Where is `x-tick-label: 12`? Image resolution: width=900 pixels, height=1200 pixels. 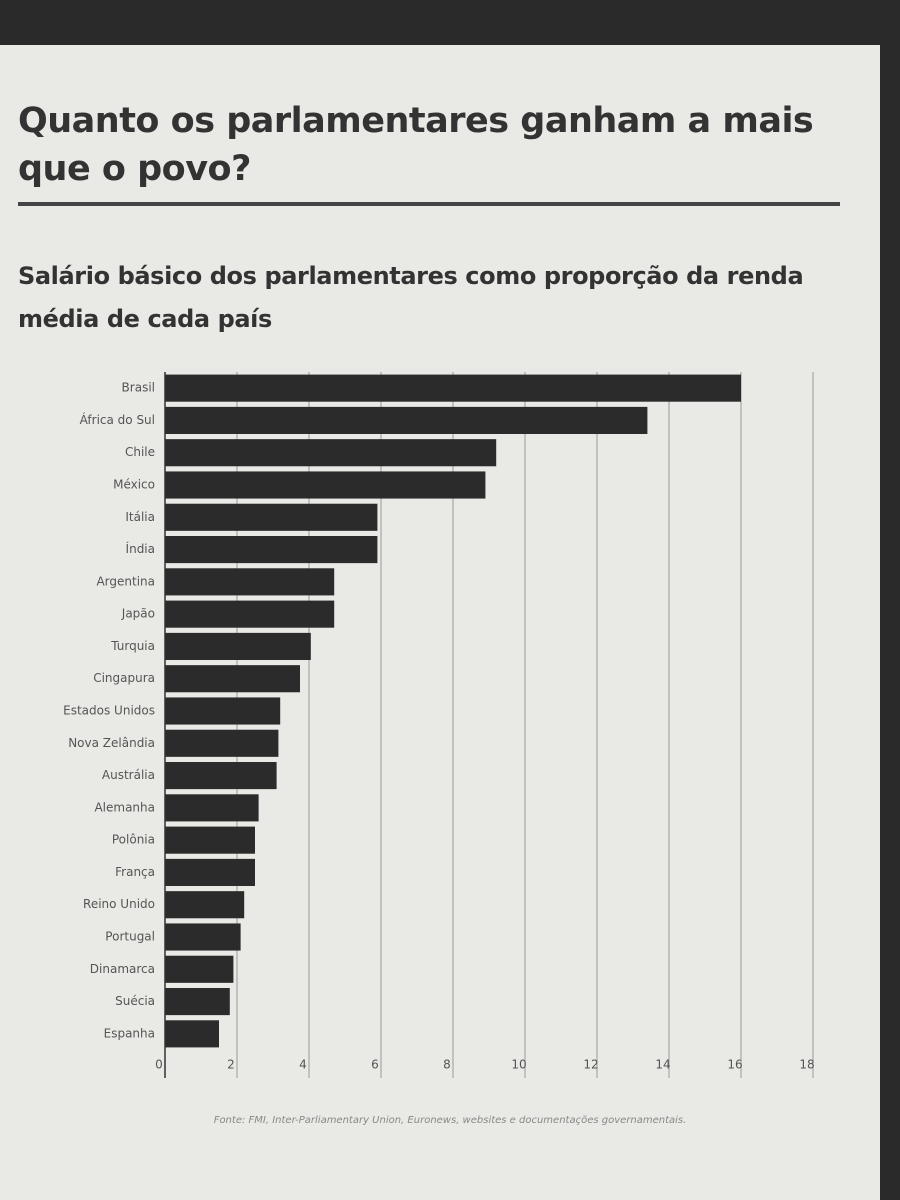 x-tick-label: 12 is located at coordinates (590, 1065).